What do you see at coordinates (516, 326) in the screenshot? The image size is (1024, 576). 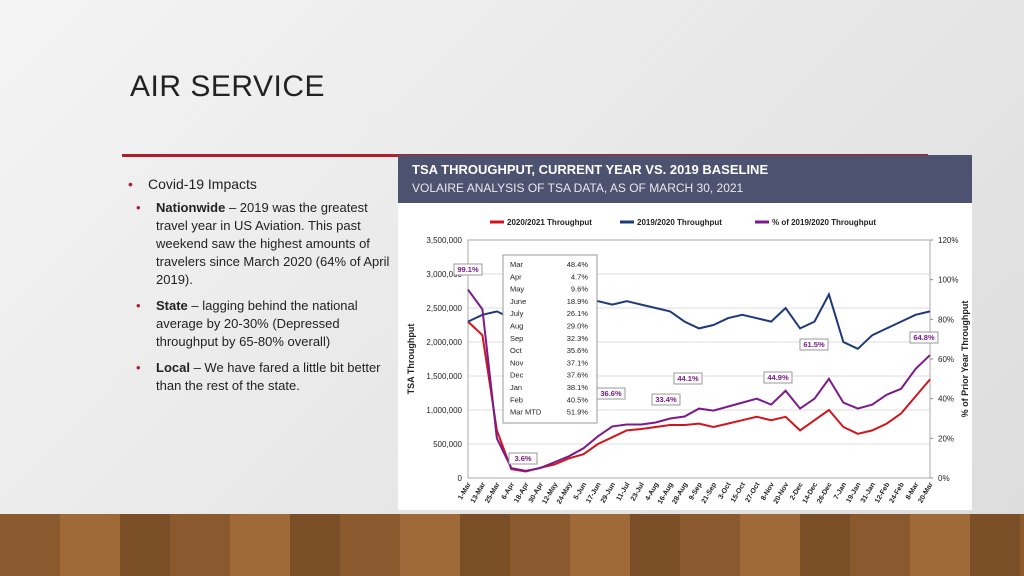 I see `table-label: Aug` at bounding box center [516, 326].